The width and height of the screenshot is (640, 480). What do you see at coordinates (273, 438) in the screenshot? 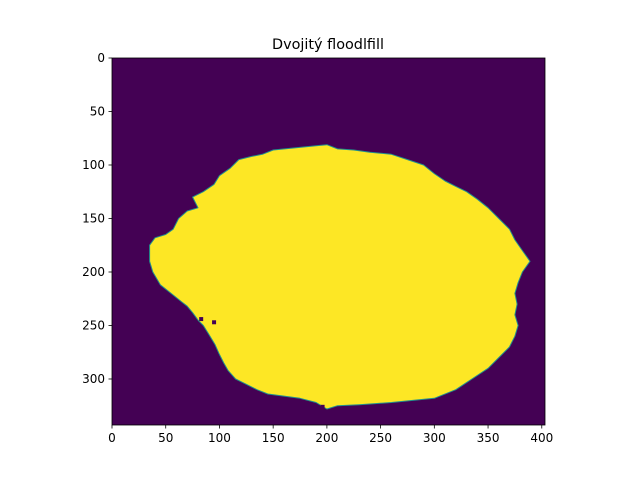
I see `x-tick-label-150: 150` at bounding box center [273, 438].